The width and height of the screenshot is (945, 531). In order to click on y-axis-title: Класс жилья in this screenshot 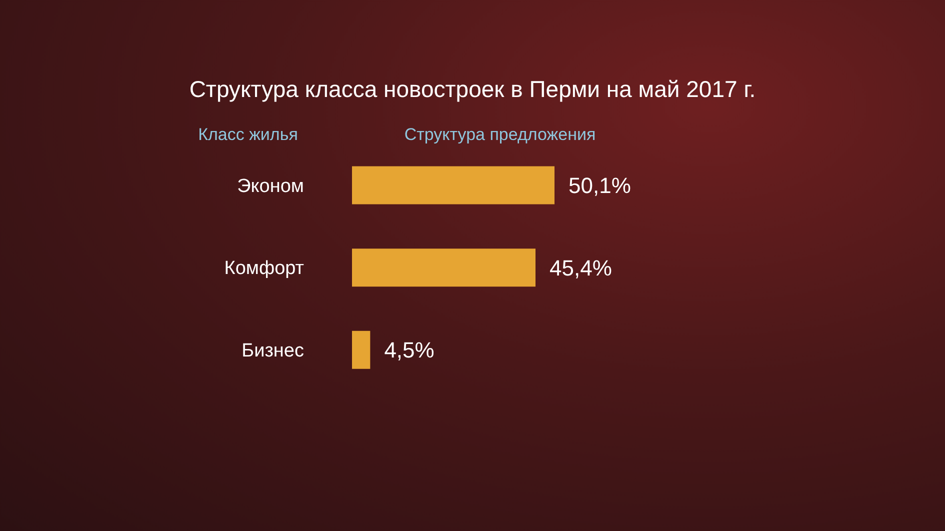, I will do `click(248, 135)`.